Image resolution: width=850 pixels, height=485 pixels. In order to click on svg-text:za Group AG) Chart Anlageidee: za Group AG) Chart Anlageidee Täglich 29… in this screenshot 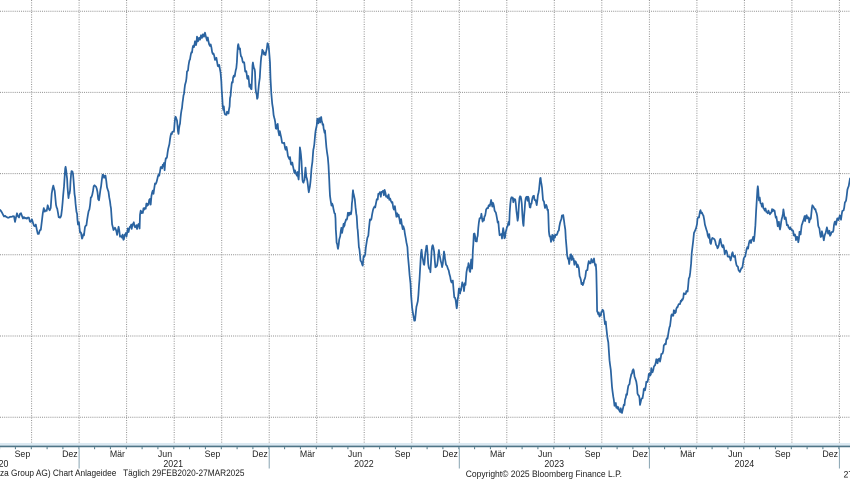, I will do `click(122, 473)`.